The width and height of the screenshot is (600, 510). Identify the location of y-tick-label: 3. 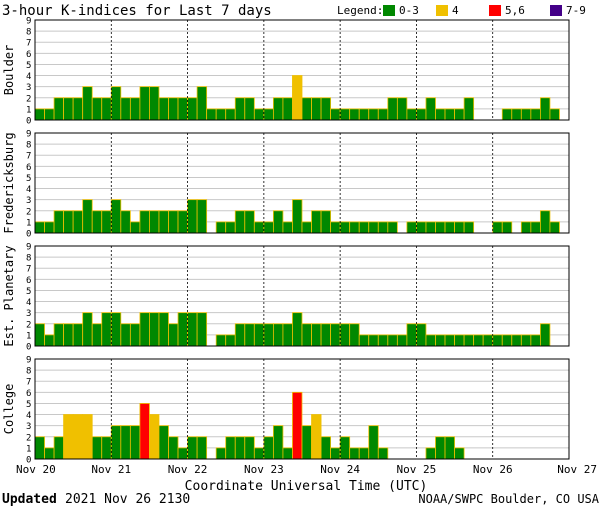
(28, 314).